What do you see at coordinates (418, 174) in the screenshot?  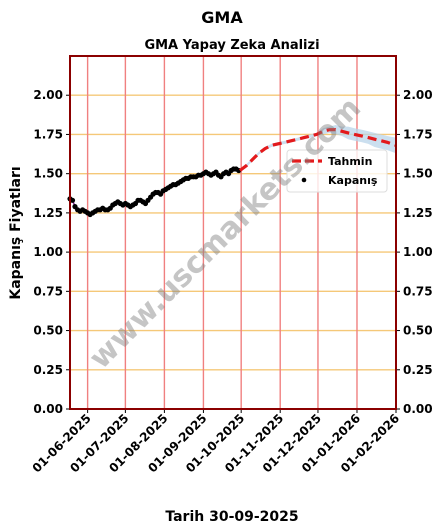 I see `y-tick-label-right: 1.50` at bounding box center [418, 174].